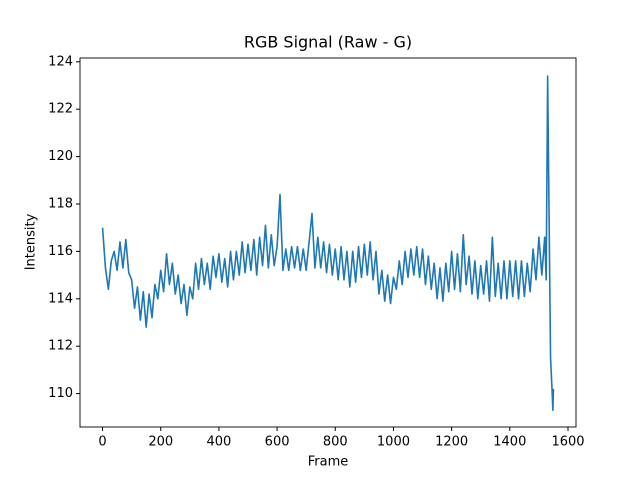  Describe the element at coordinates (31, 241) in the screenshot. I see `y-axis-label: Intensity` at that location.